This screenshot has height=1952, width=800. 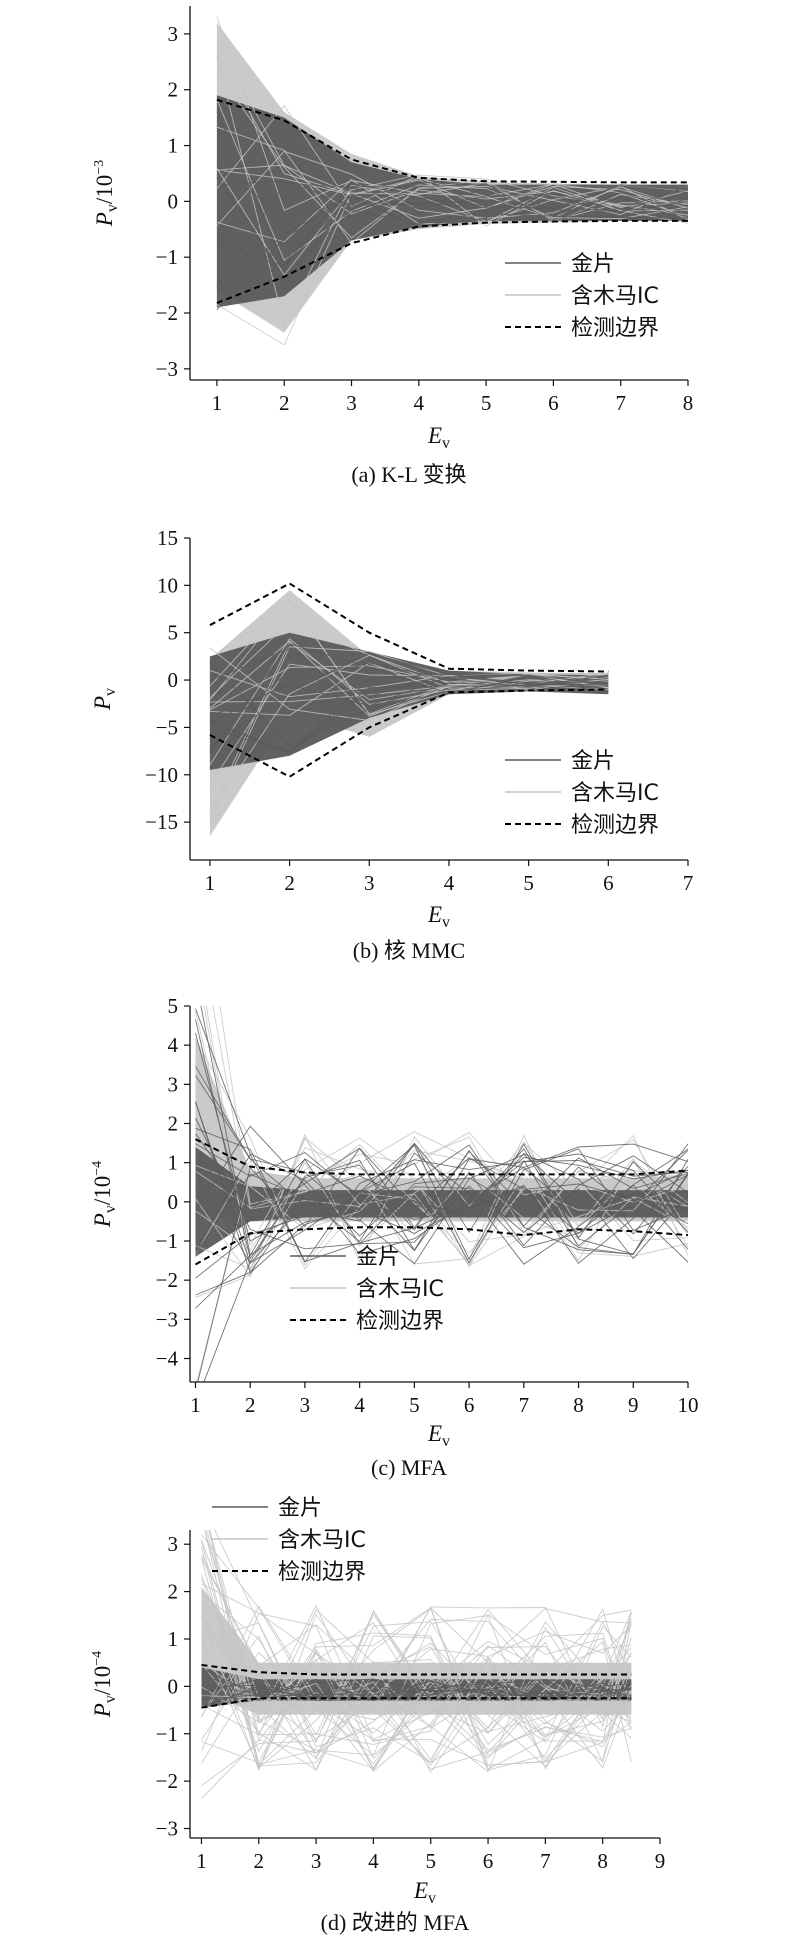 What do you see at coordinates (688, 1405) in the screenshot?
I see `x-tick-label: 10` at bounding box center [688, 1405].